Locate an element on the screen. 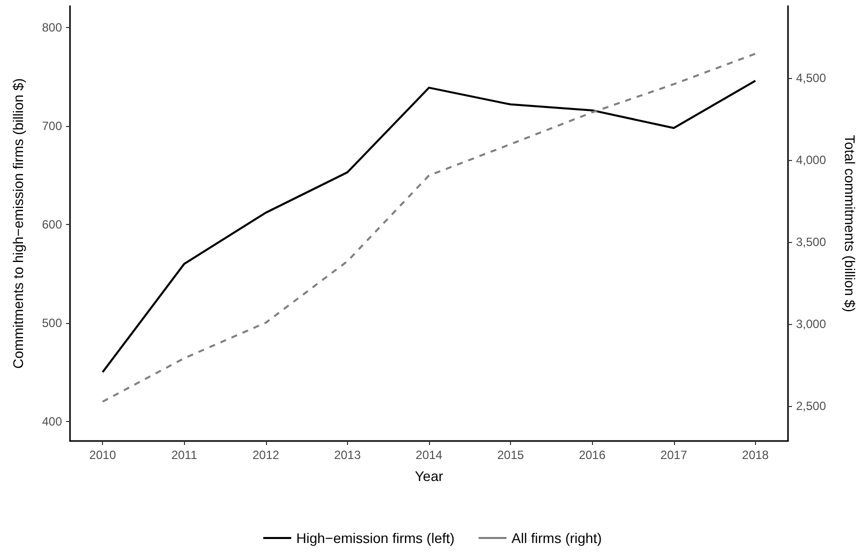 The width and height of the screenshot is (865, 554). x-tick-label: 2018 is located at coordinates (756, 455).